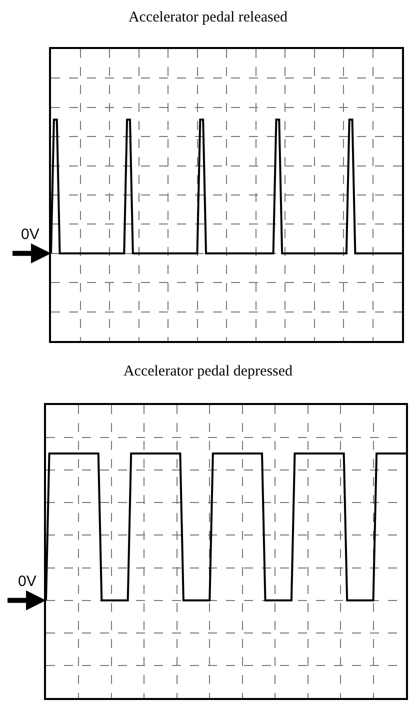  Describe the element at coordinates (208, 17) in the screenshot. I see `chart-title: Accelerator pedal released` at that location.